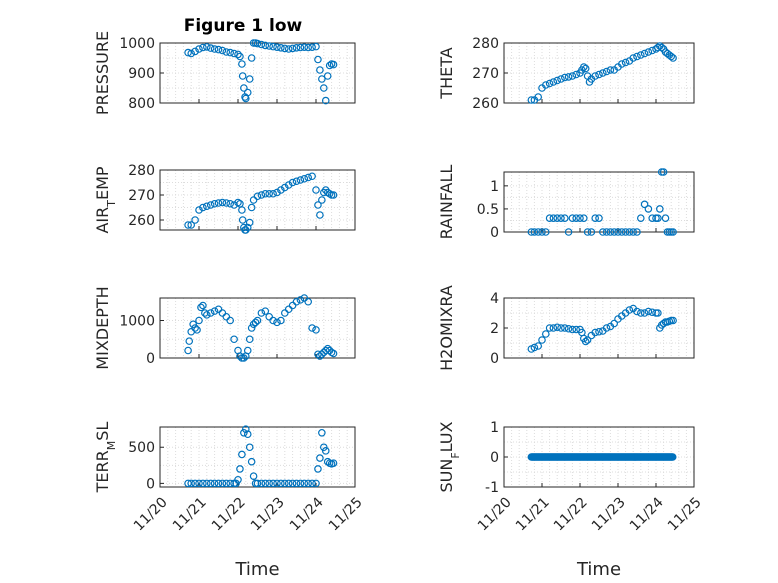  What do you see at coordinates (243, 26) in the screenshot?
I see `figure-title: Figure 1 low` at bounding box center [243, 26].